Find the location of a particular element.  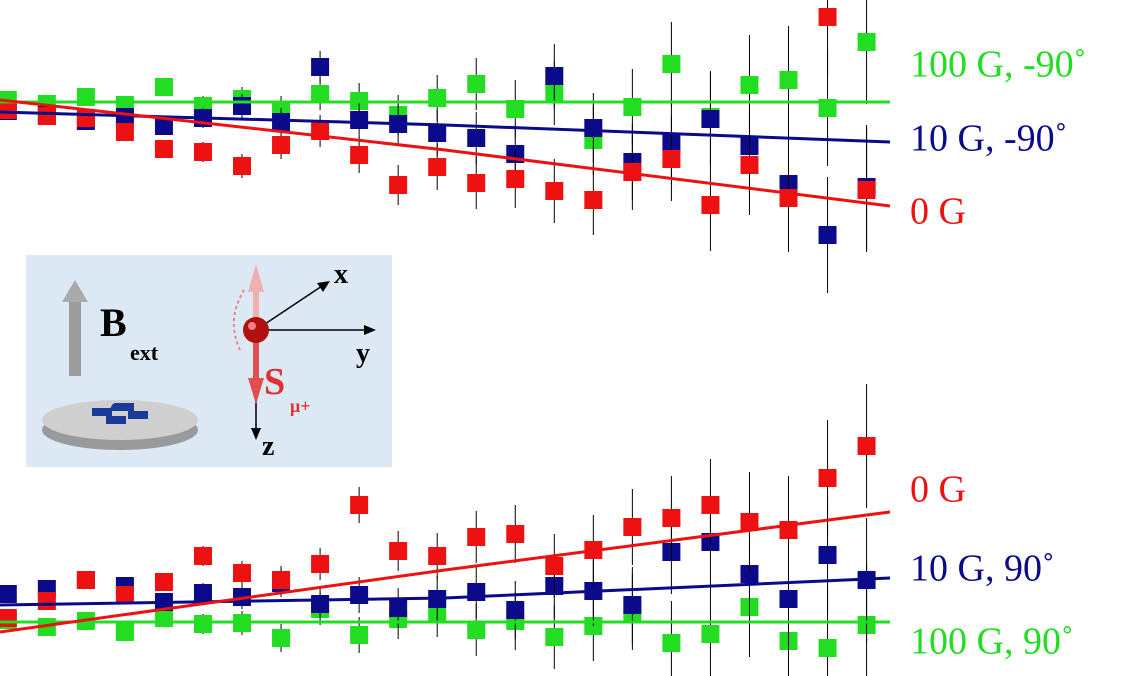

rotation-arc is located at coordinates (238, 320).